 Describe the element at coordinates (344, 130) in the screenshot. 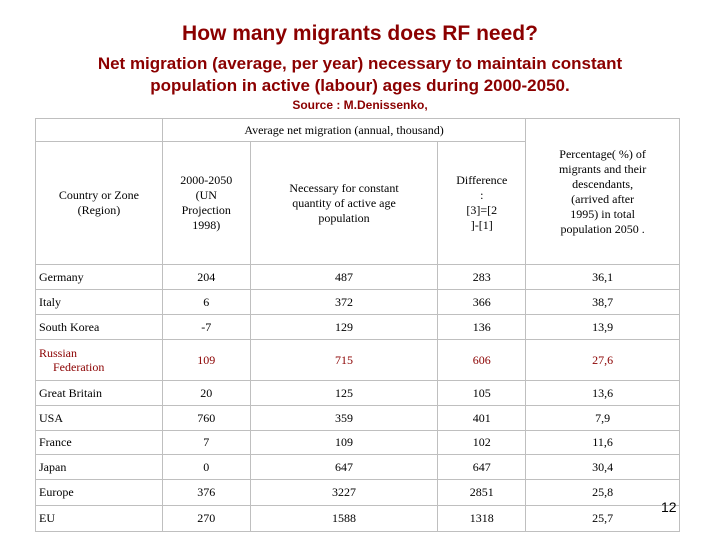

I see `group-header-average-net-migration: Average net migration (annual, thousand)` at that location.